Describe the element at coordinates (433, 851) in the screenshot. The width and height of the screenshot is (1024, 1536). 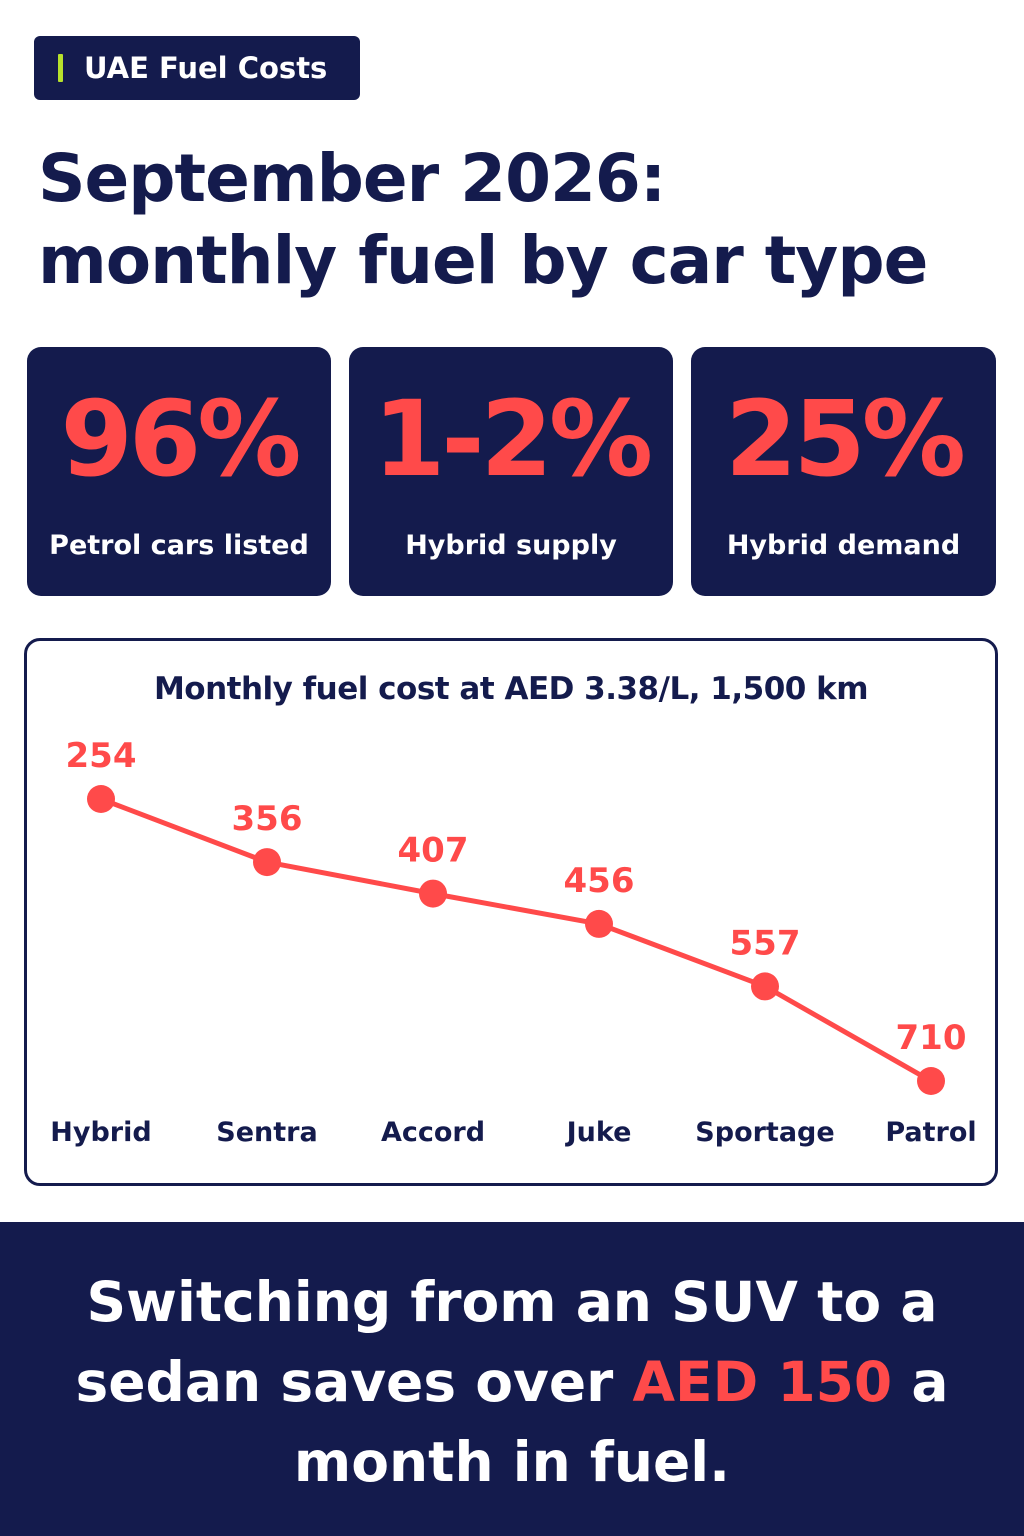
I see `data-label-accord: 407` at that location.